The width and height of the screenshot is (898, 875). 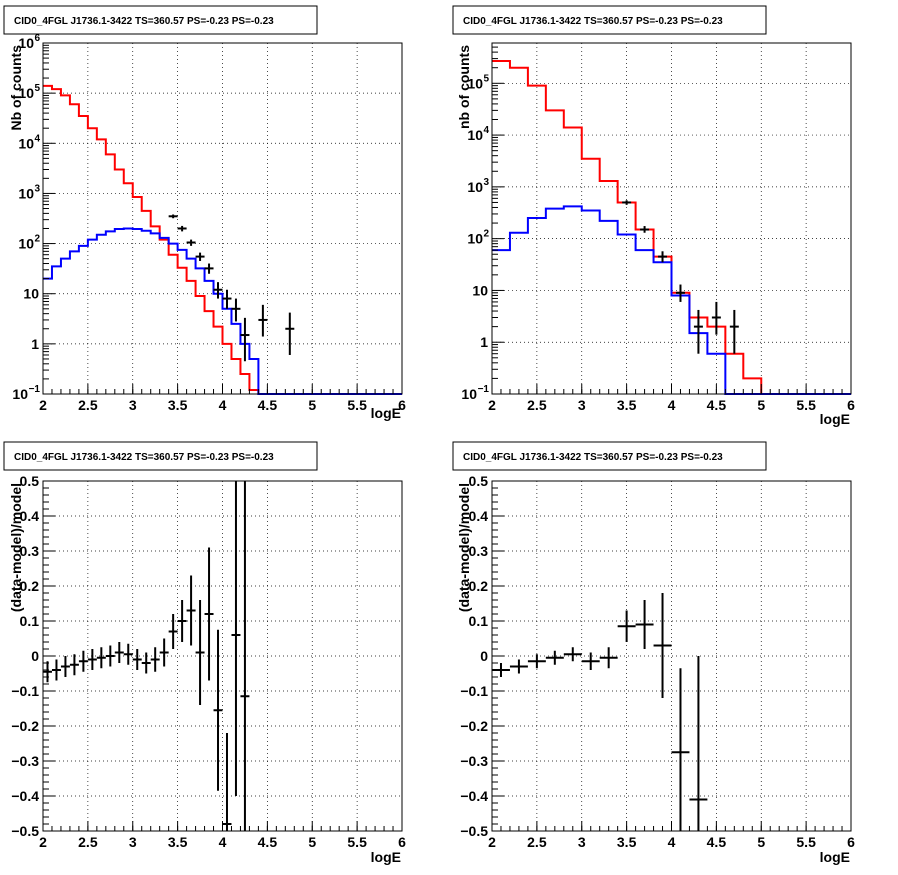 I want to click on x-tick-label: 5.5, so click(x=357, y=405).